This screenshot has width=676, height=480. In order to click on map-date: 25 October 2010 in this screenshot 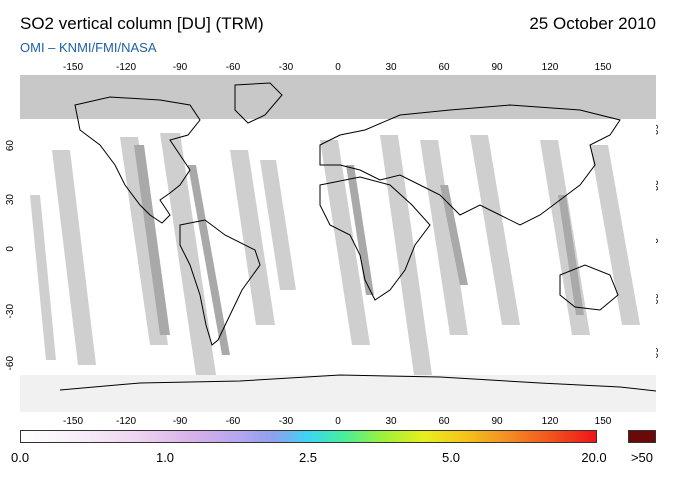, I will do `click(592, 23)`.